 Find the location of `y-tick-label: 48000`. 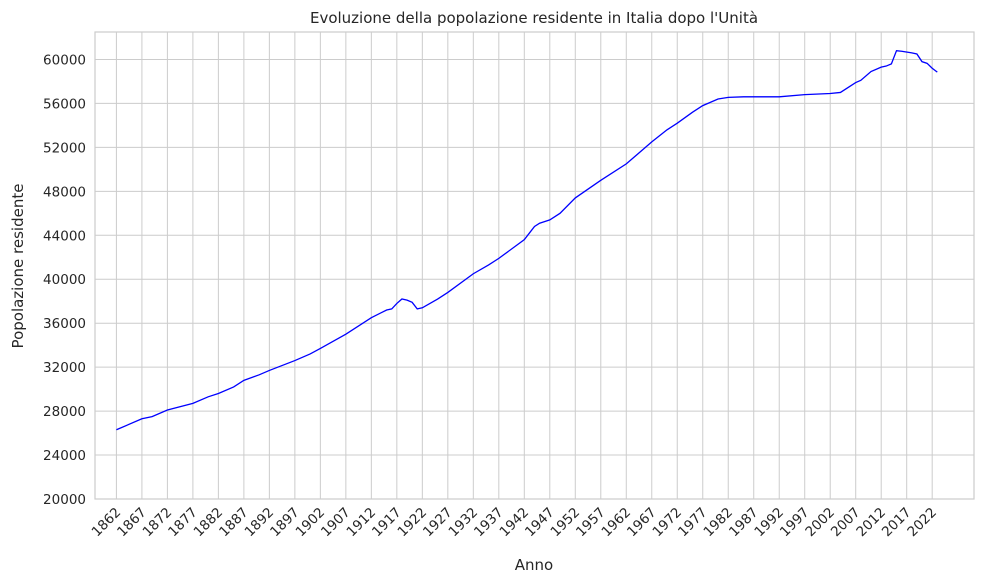

y-tick-label: 48000 is located at coordinates (64, 192).